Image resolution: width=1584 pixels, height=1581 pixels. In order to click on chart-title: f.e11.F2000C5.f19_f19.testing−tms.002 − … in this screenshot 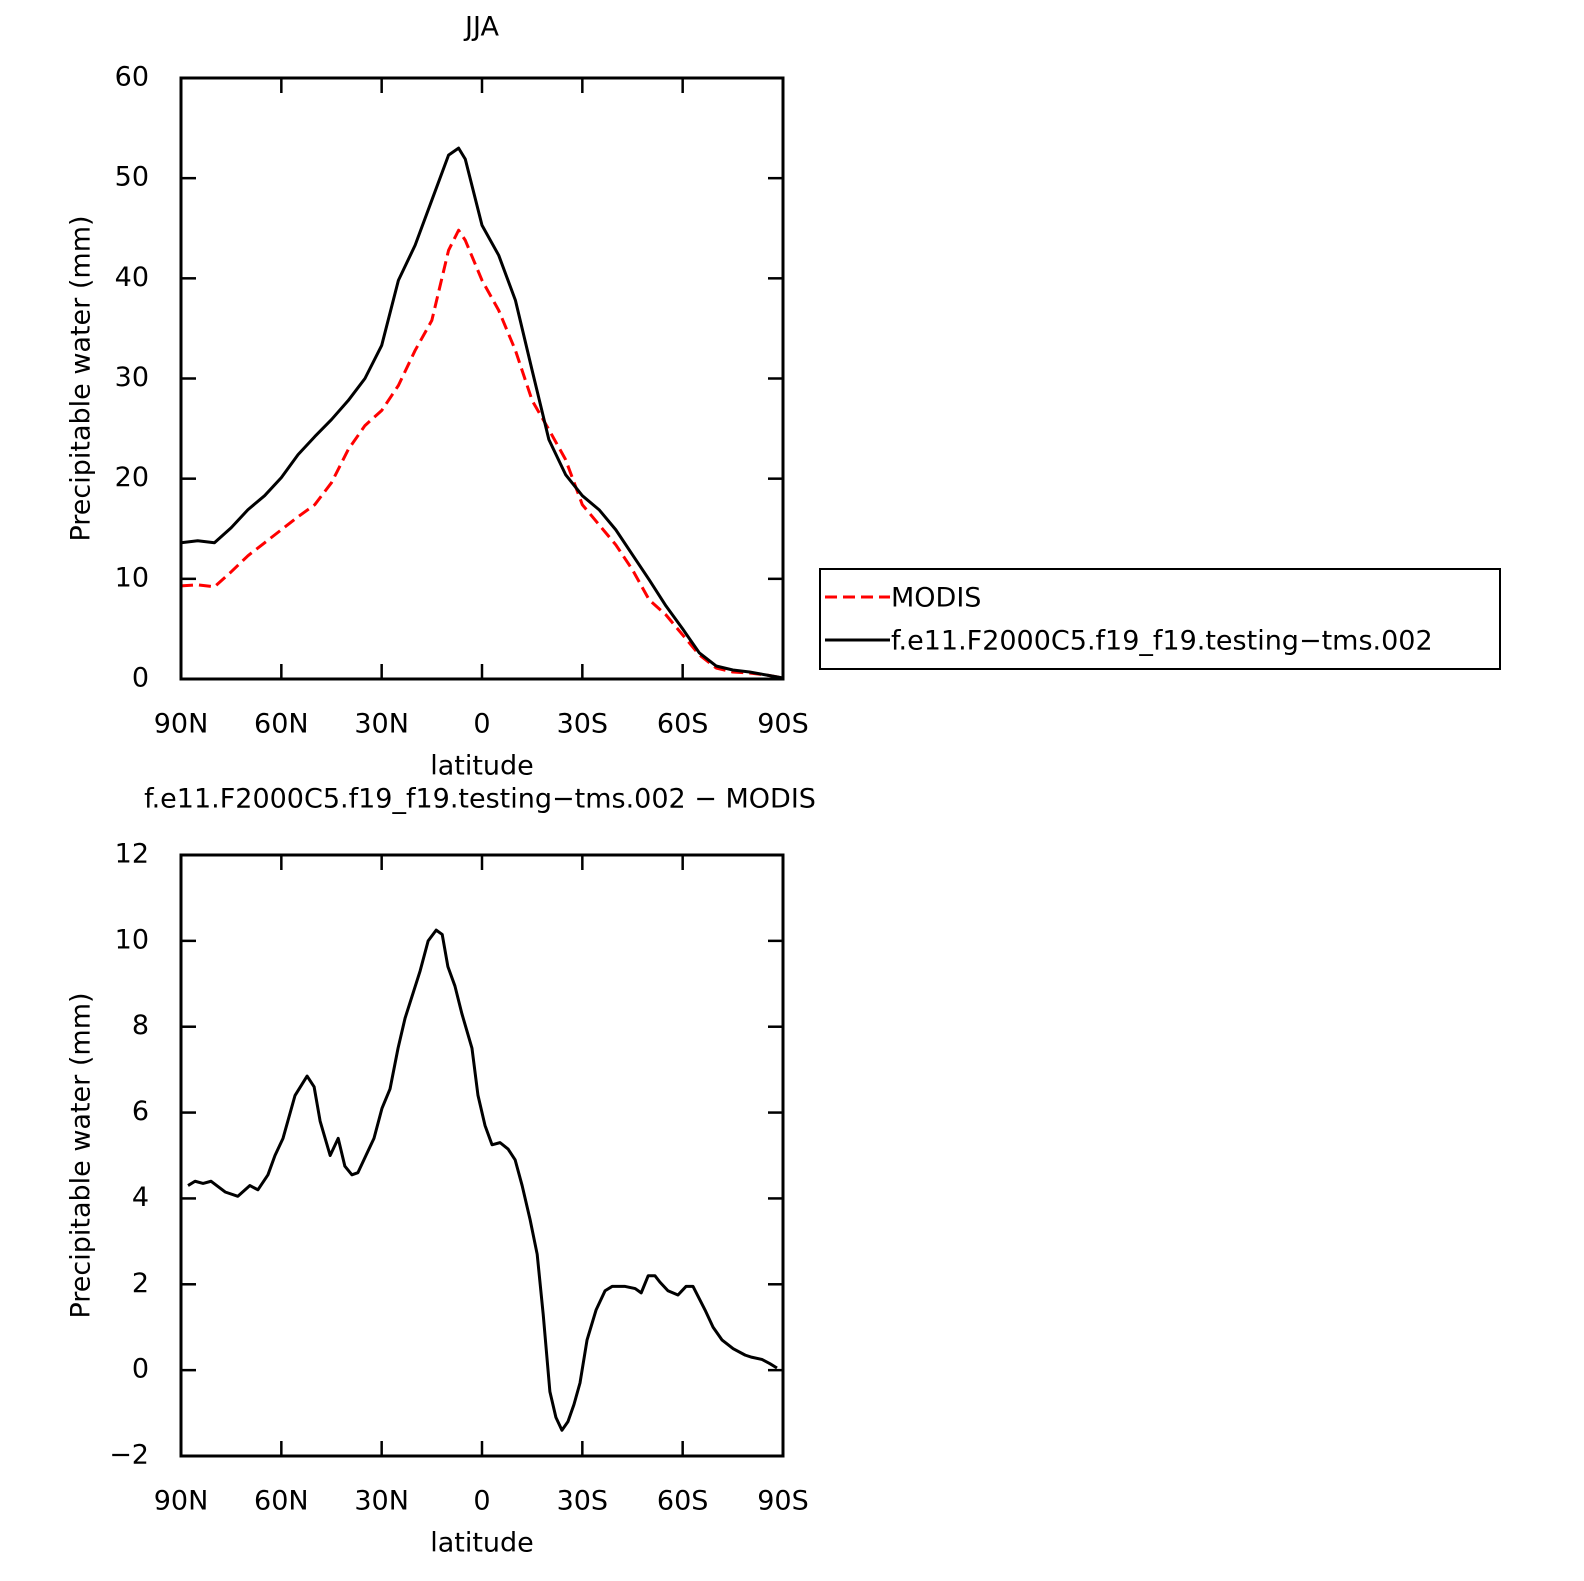, I will do `click(480, 799)`.